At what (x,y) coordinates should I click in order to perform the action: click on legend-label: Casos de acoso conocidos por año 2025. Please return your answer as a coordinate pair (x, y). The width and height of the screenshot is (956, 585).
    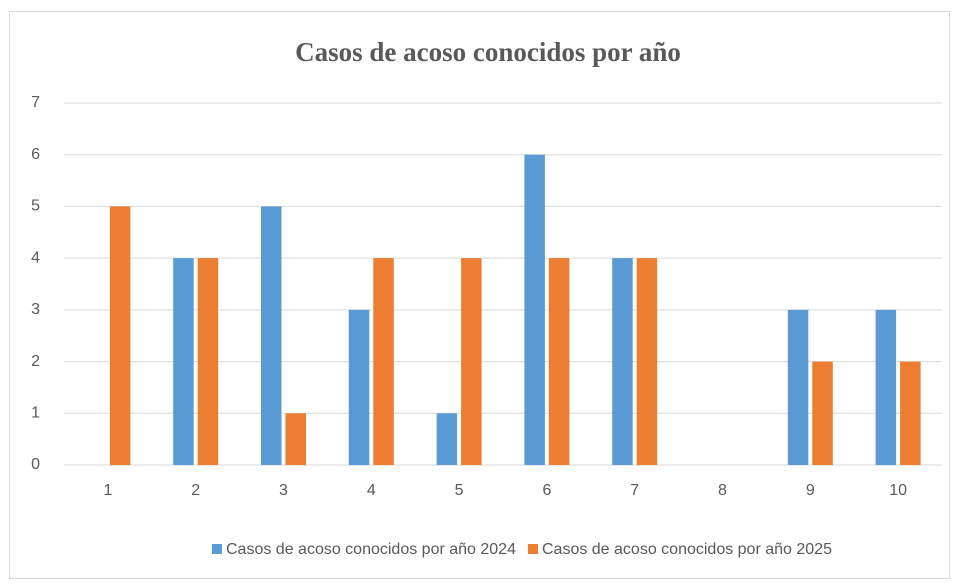
    Looking at the image, I should click on (687, 549).